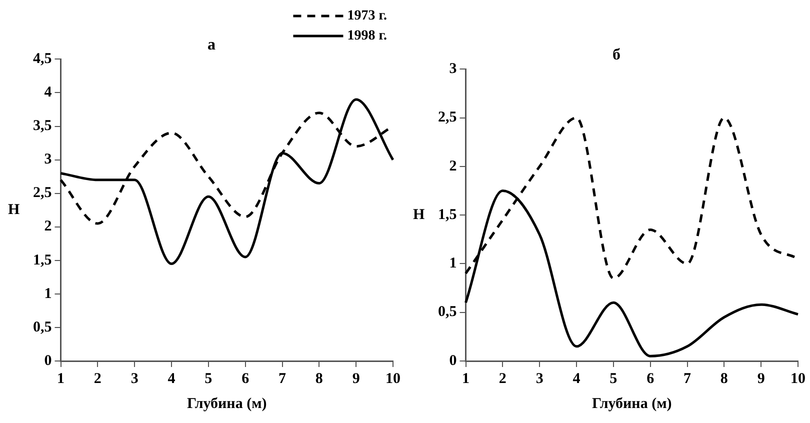 This screenshot has height=423, width=810. Describe the element at coordinates (42, 59) in the screenshot. I see `y-tick-label: 4,5` at that location.